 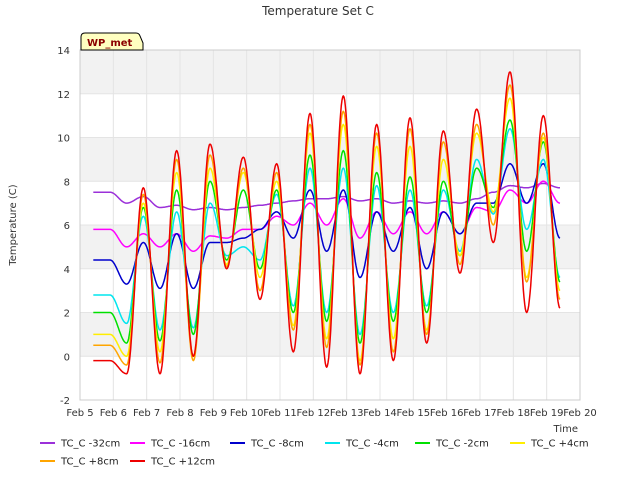 I want to click on legend-label-tc-c-2cm: TC_C -2cm, so click(x=462, y=444).